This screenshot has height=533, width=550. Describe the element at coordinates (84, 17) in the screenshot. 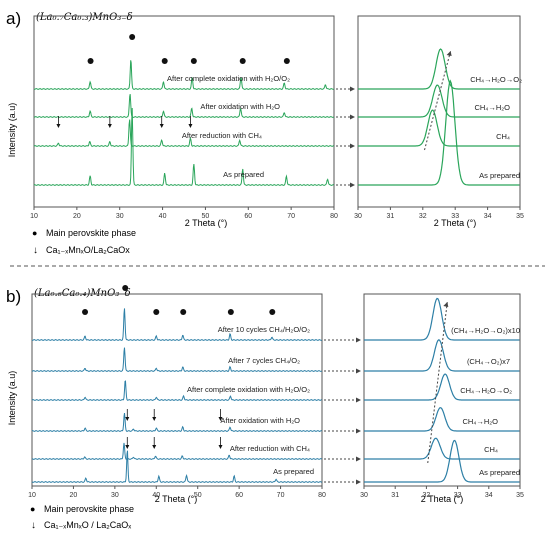

I see `panel-a-formula: (La₀.₇Ca₀.₃)MnO₃₋δ` at that location.